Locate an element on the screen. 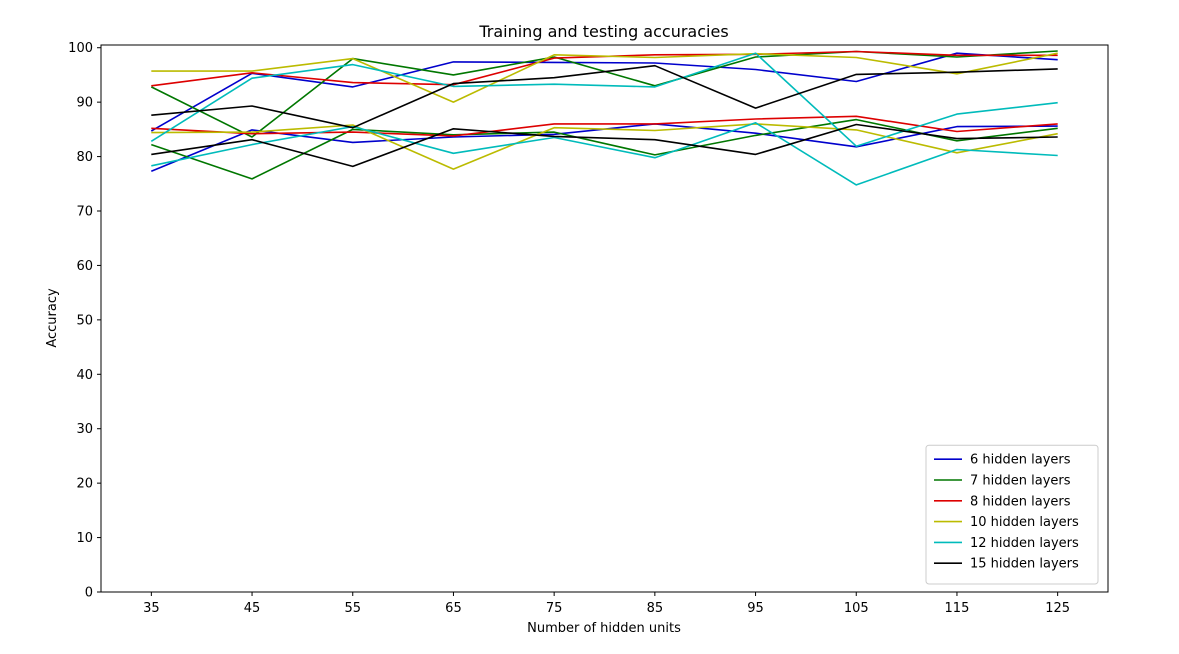  y-axis: 0 10 20 30 40 50 60 70 80 90 100 is located at coordinates (84, 321).